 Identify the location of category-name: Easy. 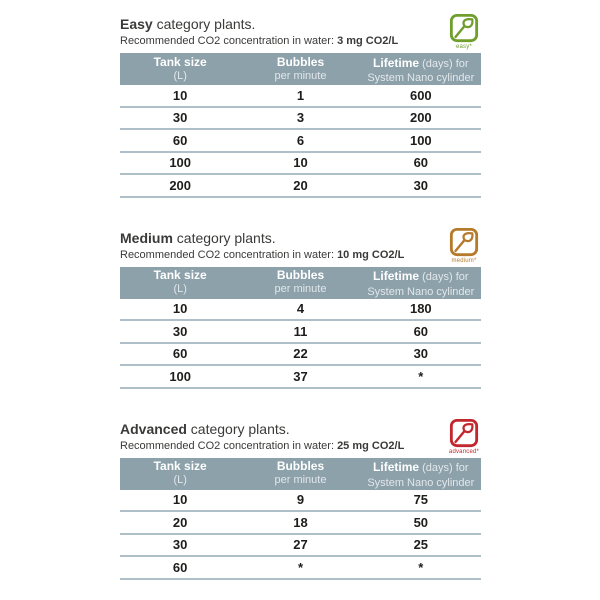
(136, 24).